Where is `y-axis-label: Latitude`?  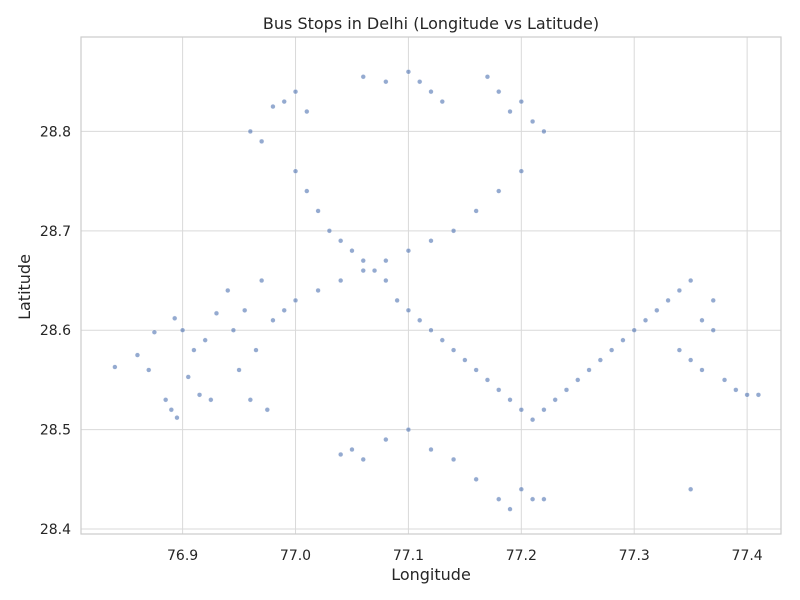
y-axis-label: Latitude is located at coordinates (24, 287).